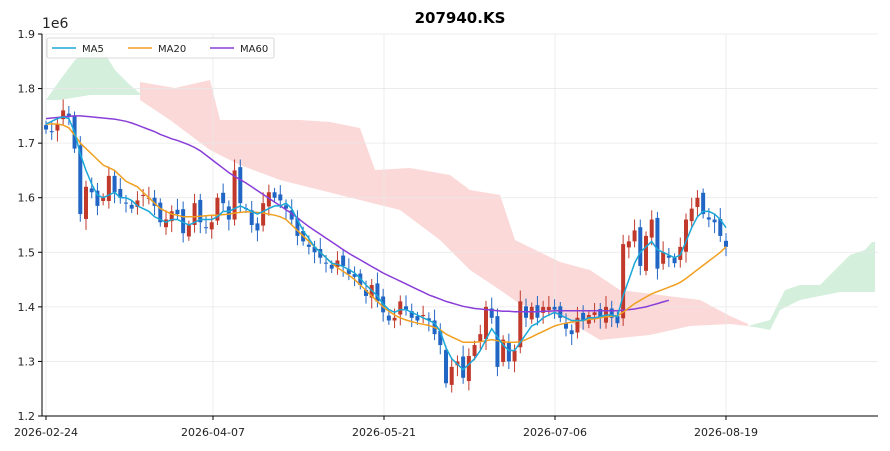 Image resolution: width=890 pixels, height=451 pixels. I want to click on y-tick-label: 1.3, so click(27, 361).